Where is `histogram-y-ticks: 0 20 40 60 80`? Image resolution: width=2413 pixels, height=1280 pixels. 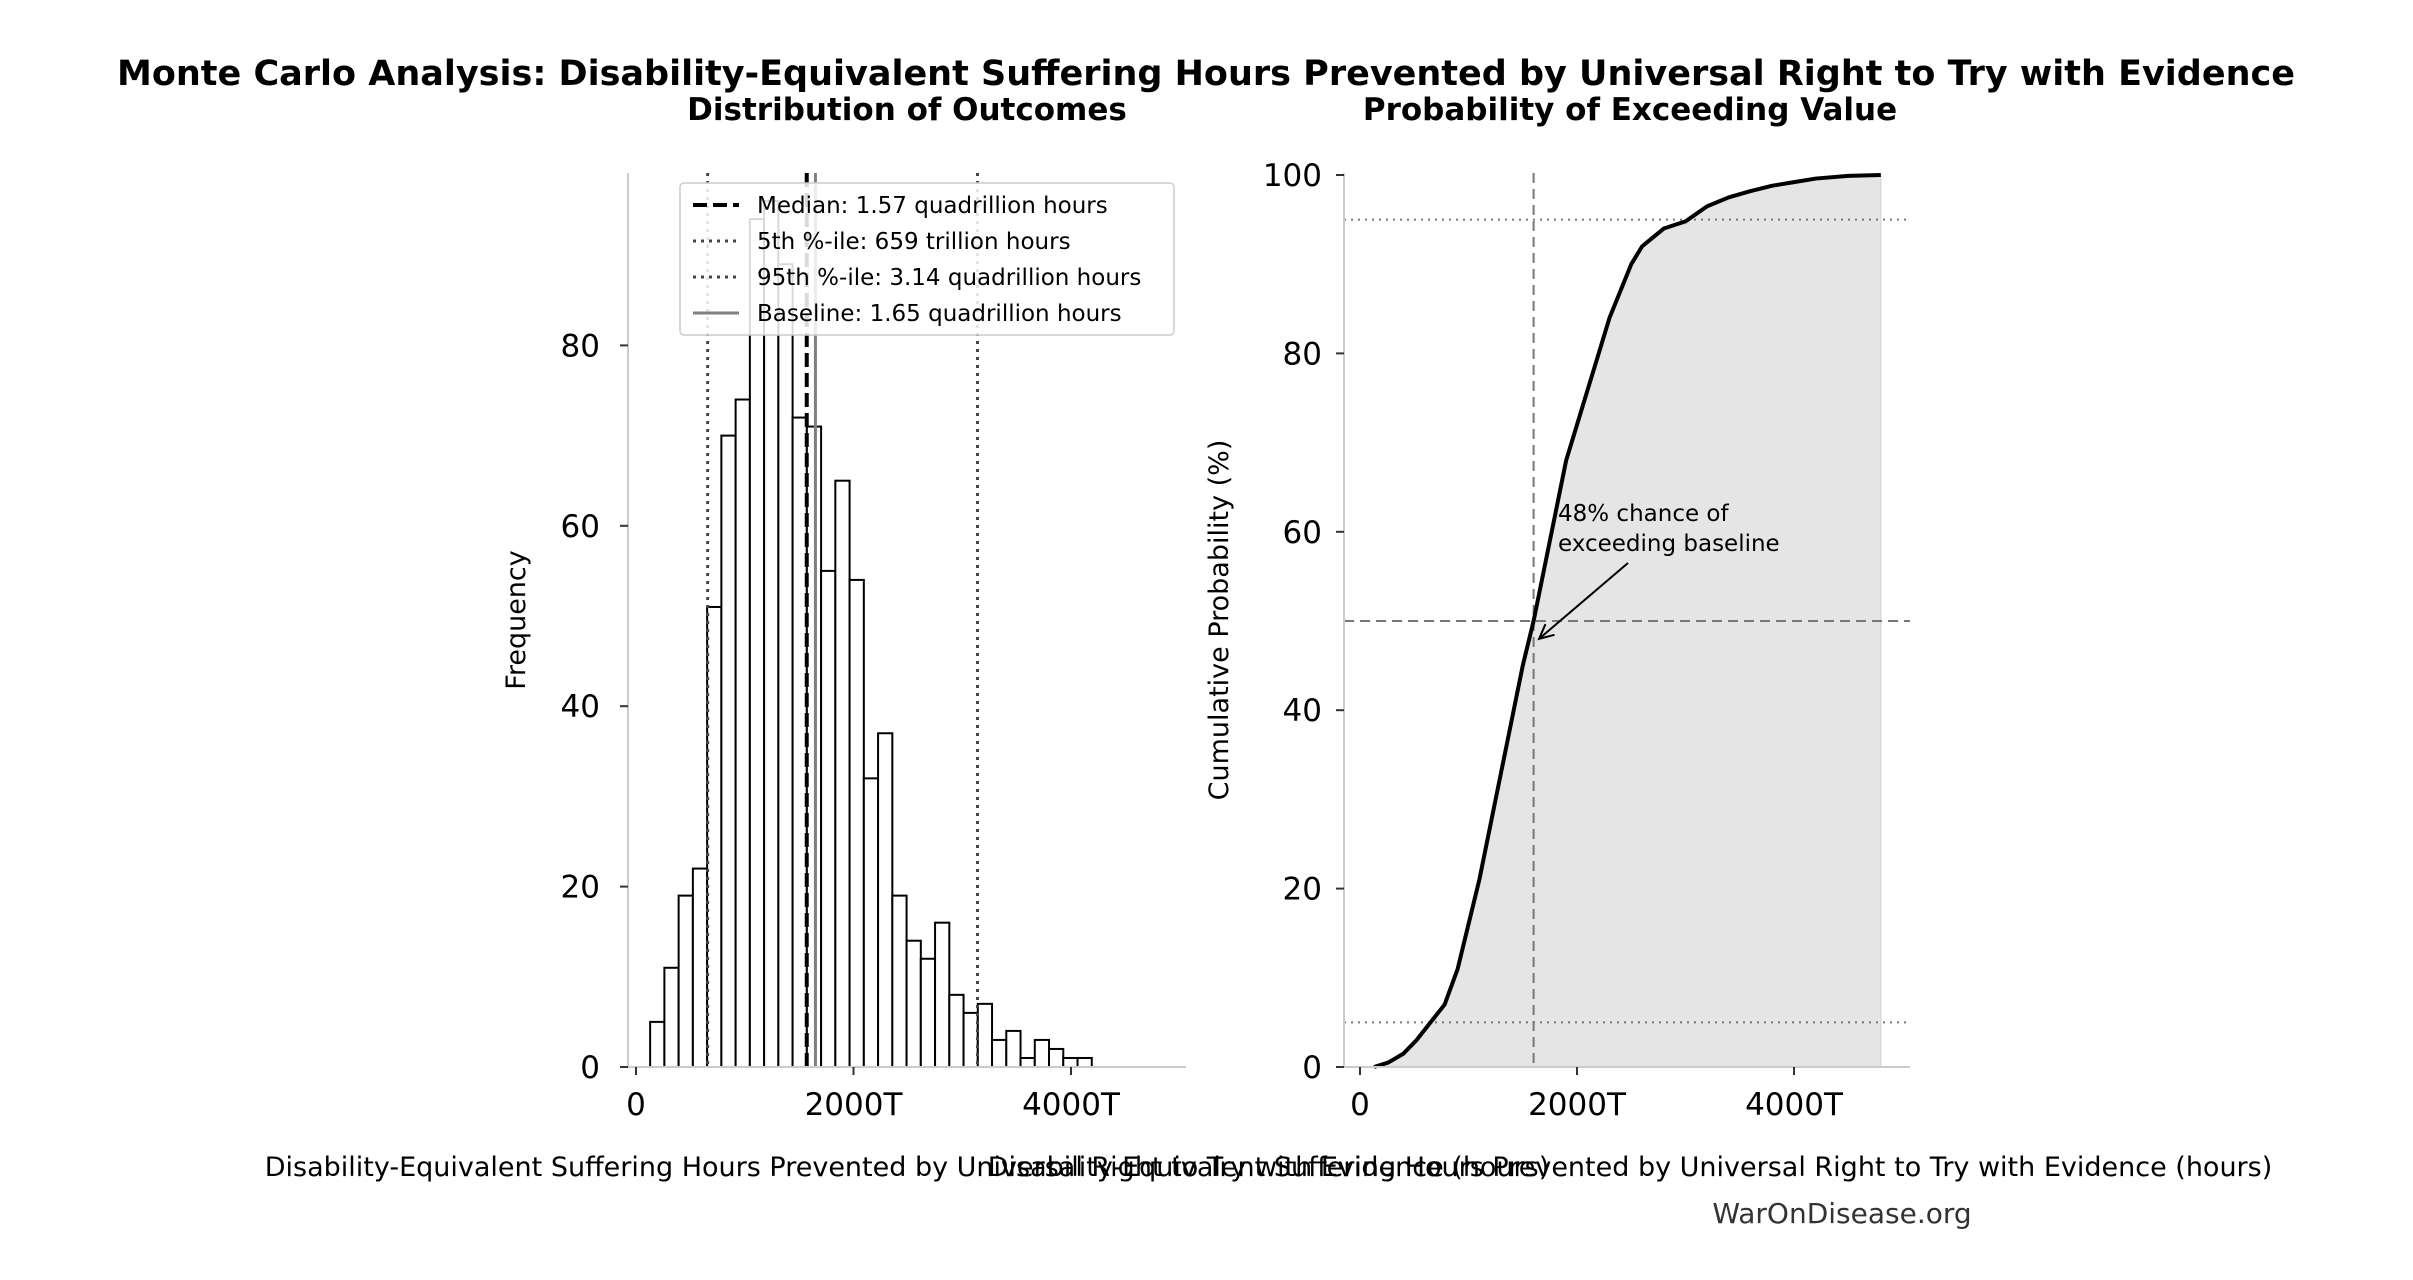 histogram-y-ticks: 0 20 40 60 80 is located at coordinates (594, 707).